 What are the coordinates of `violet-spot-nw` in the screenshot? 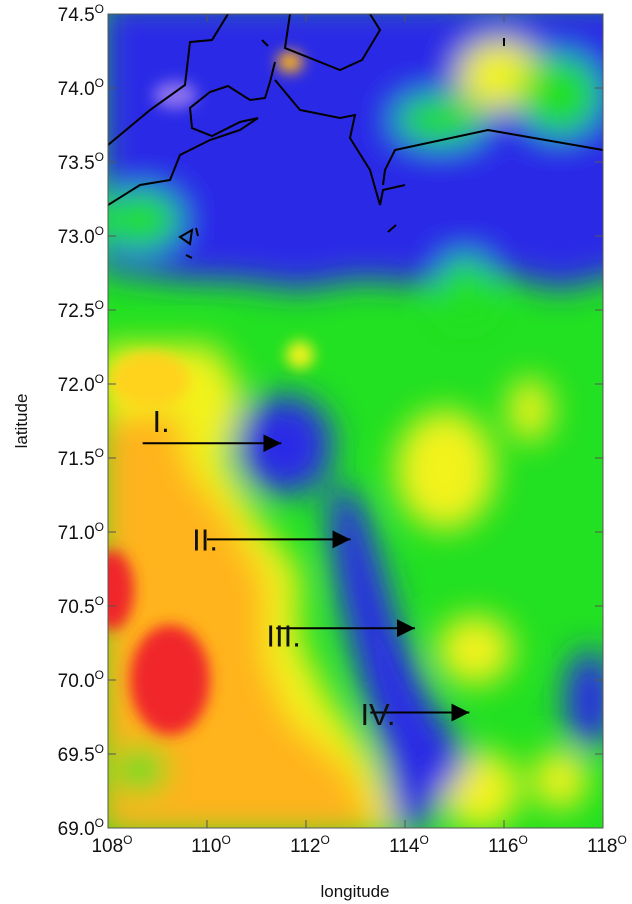 It's located at (175, 95).